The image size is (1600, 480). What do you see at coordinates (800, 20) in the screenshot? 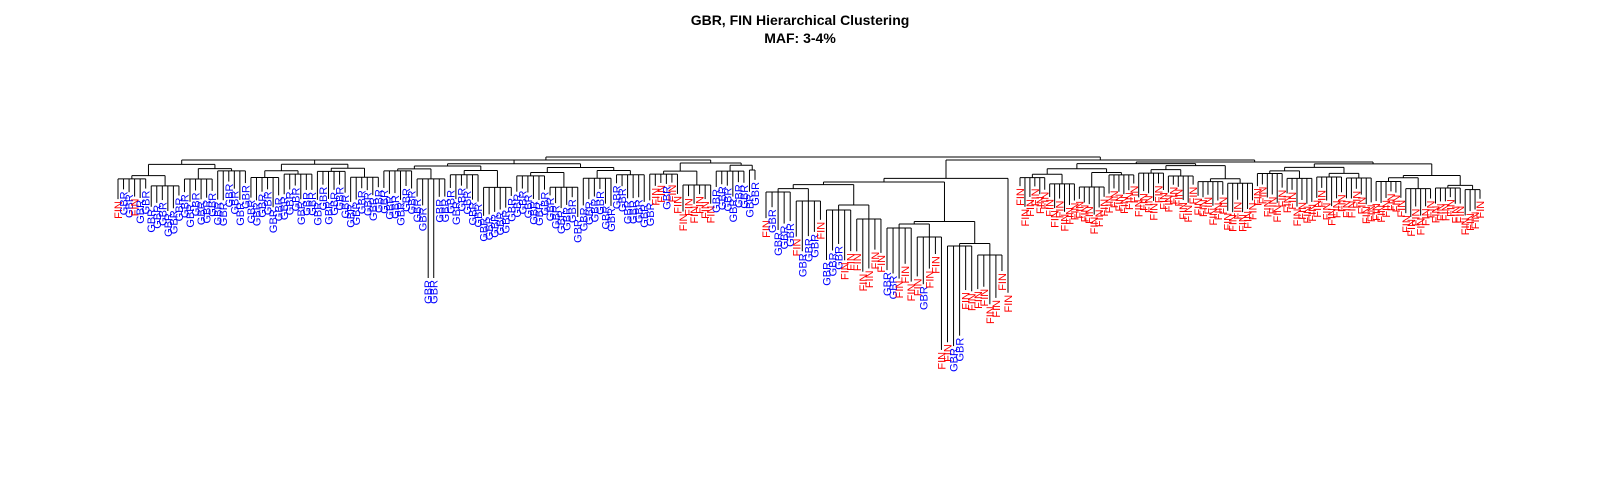
I see `chart-title: GBR, FIN Hierarchical Clustering` at bounding box center [800, 20].